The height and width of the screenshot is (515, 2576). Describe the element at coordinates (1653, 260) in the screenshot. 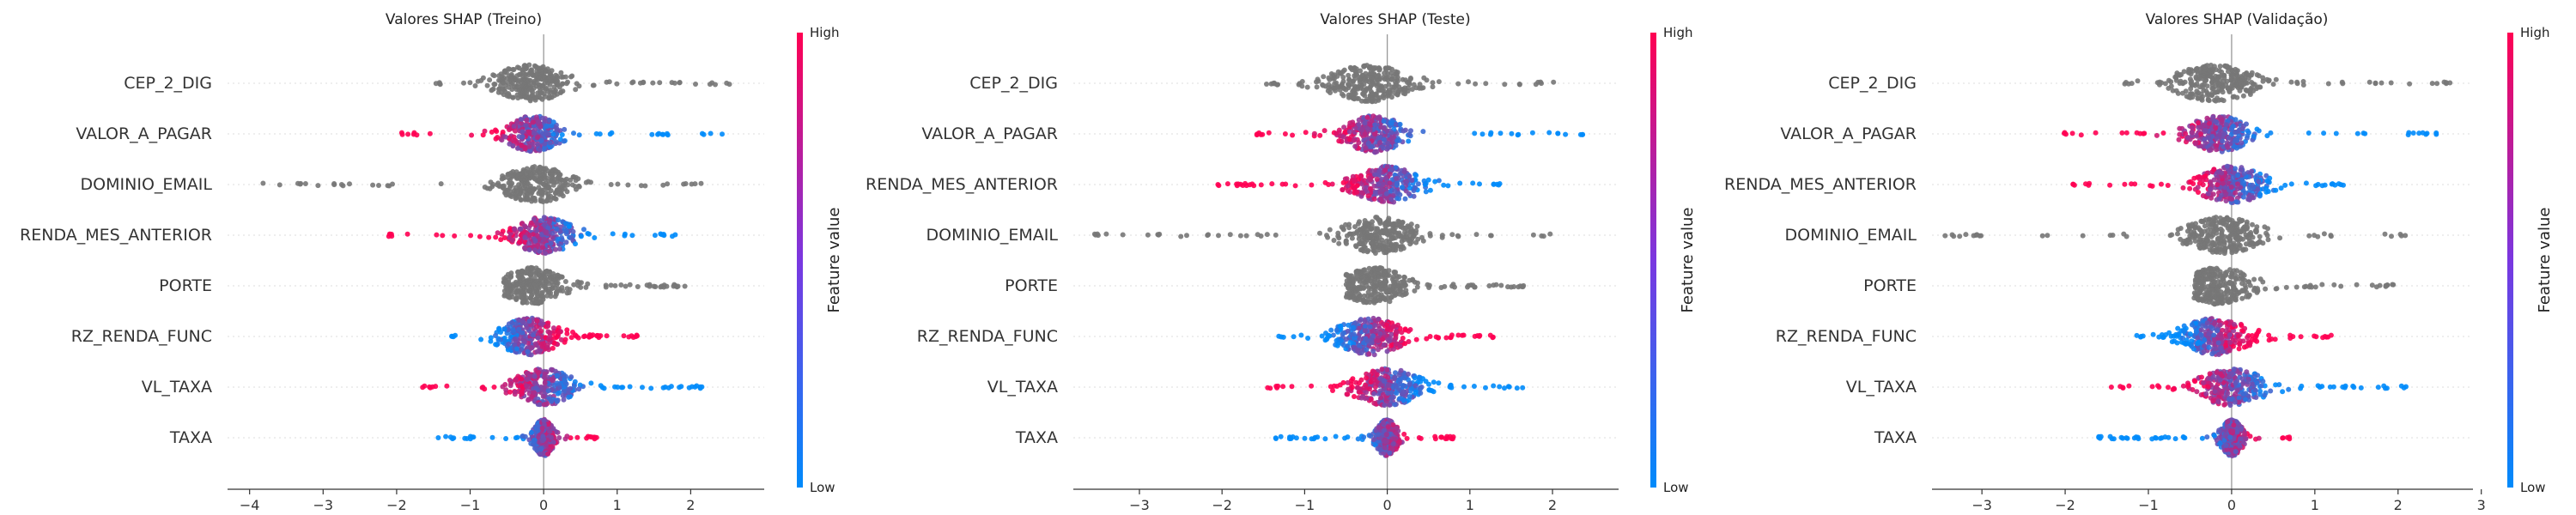

I see `colorbar` at that location.